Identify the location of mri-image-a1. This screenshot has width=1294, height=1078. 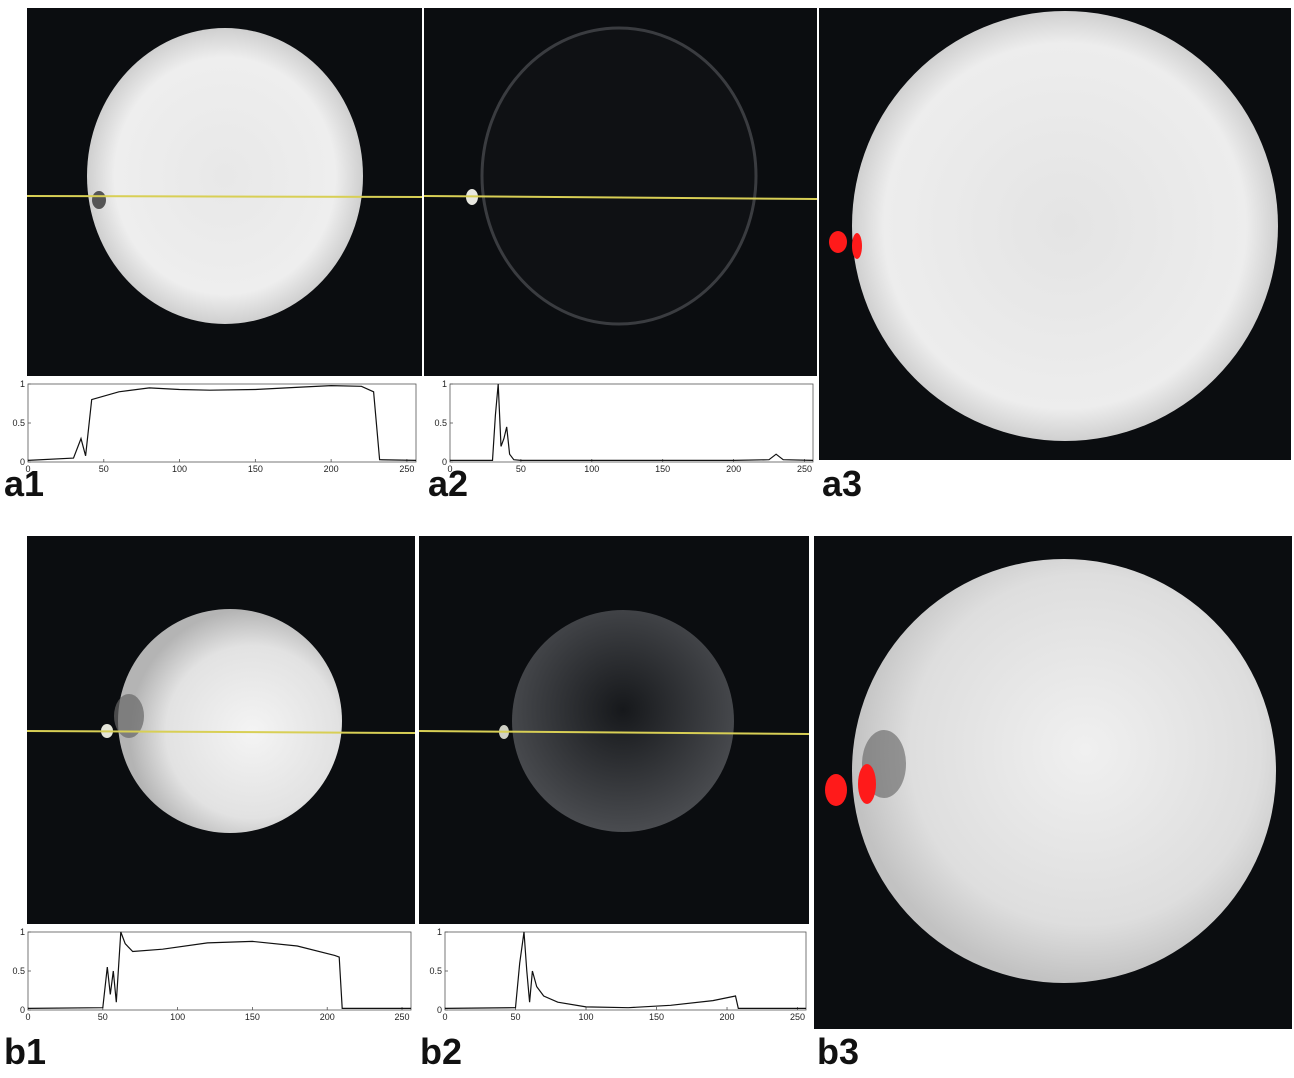
(224, 176).